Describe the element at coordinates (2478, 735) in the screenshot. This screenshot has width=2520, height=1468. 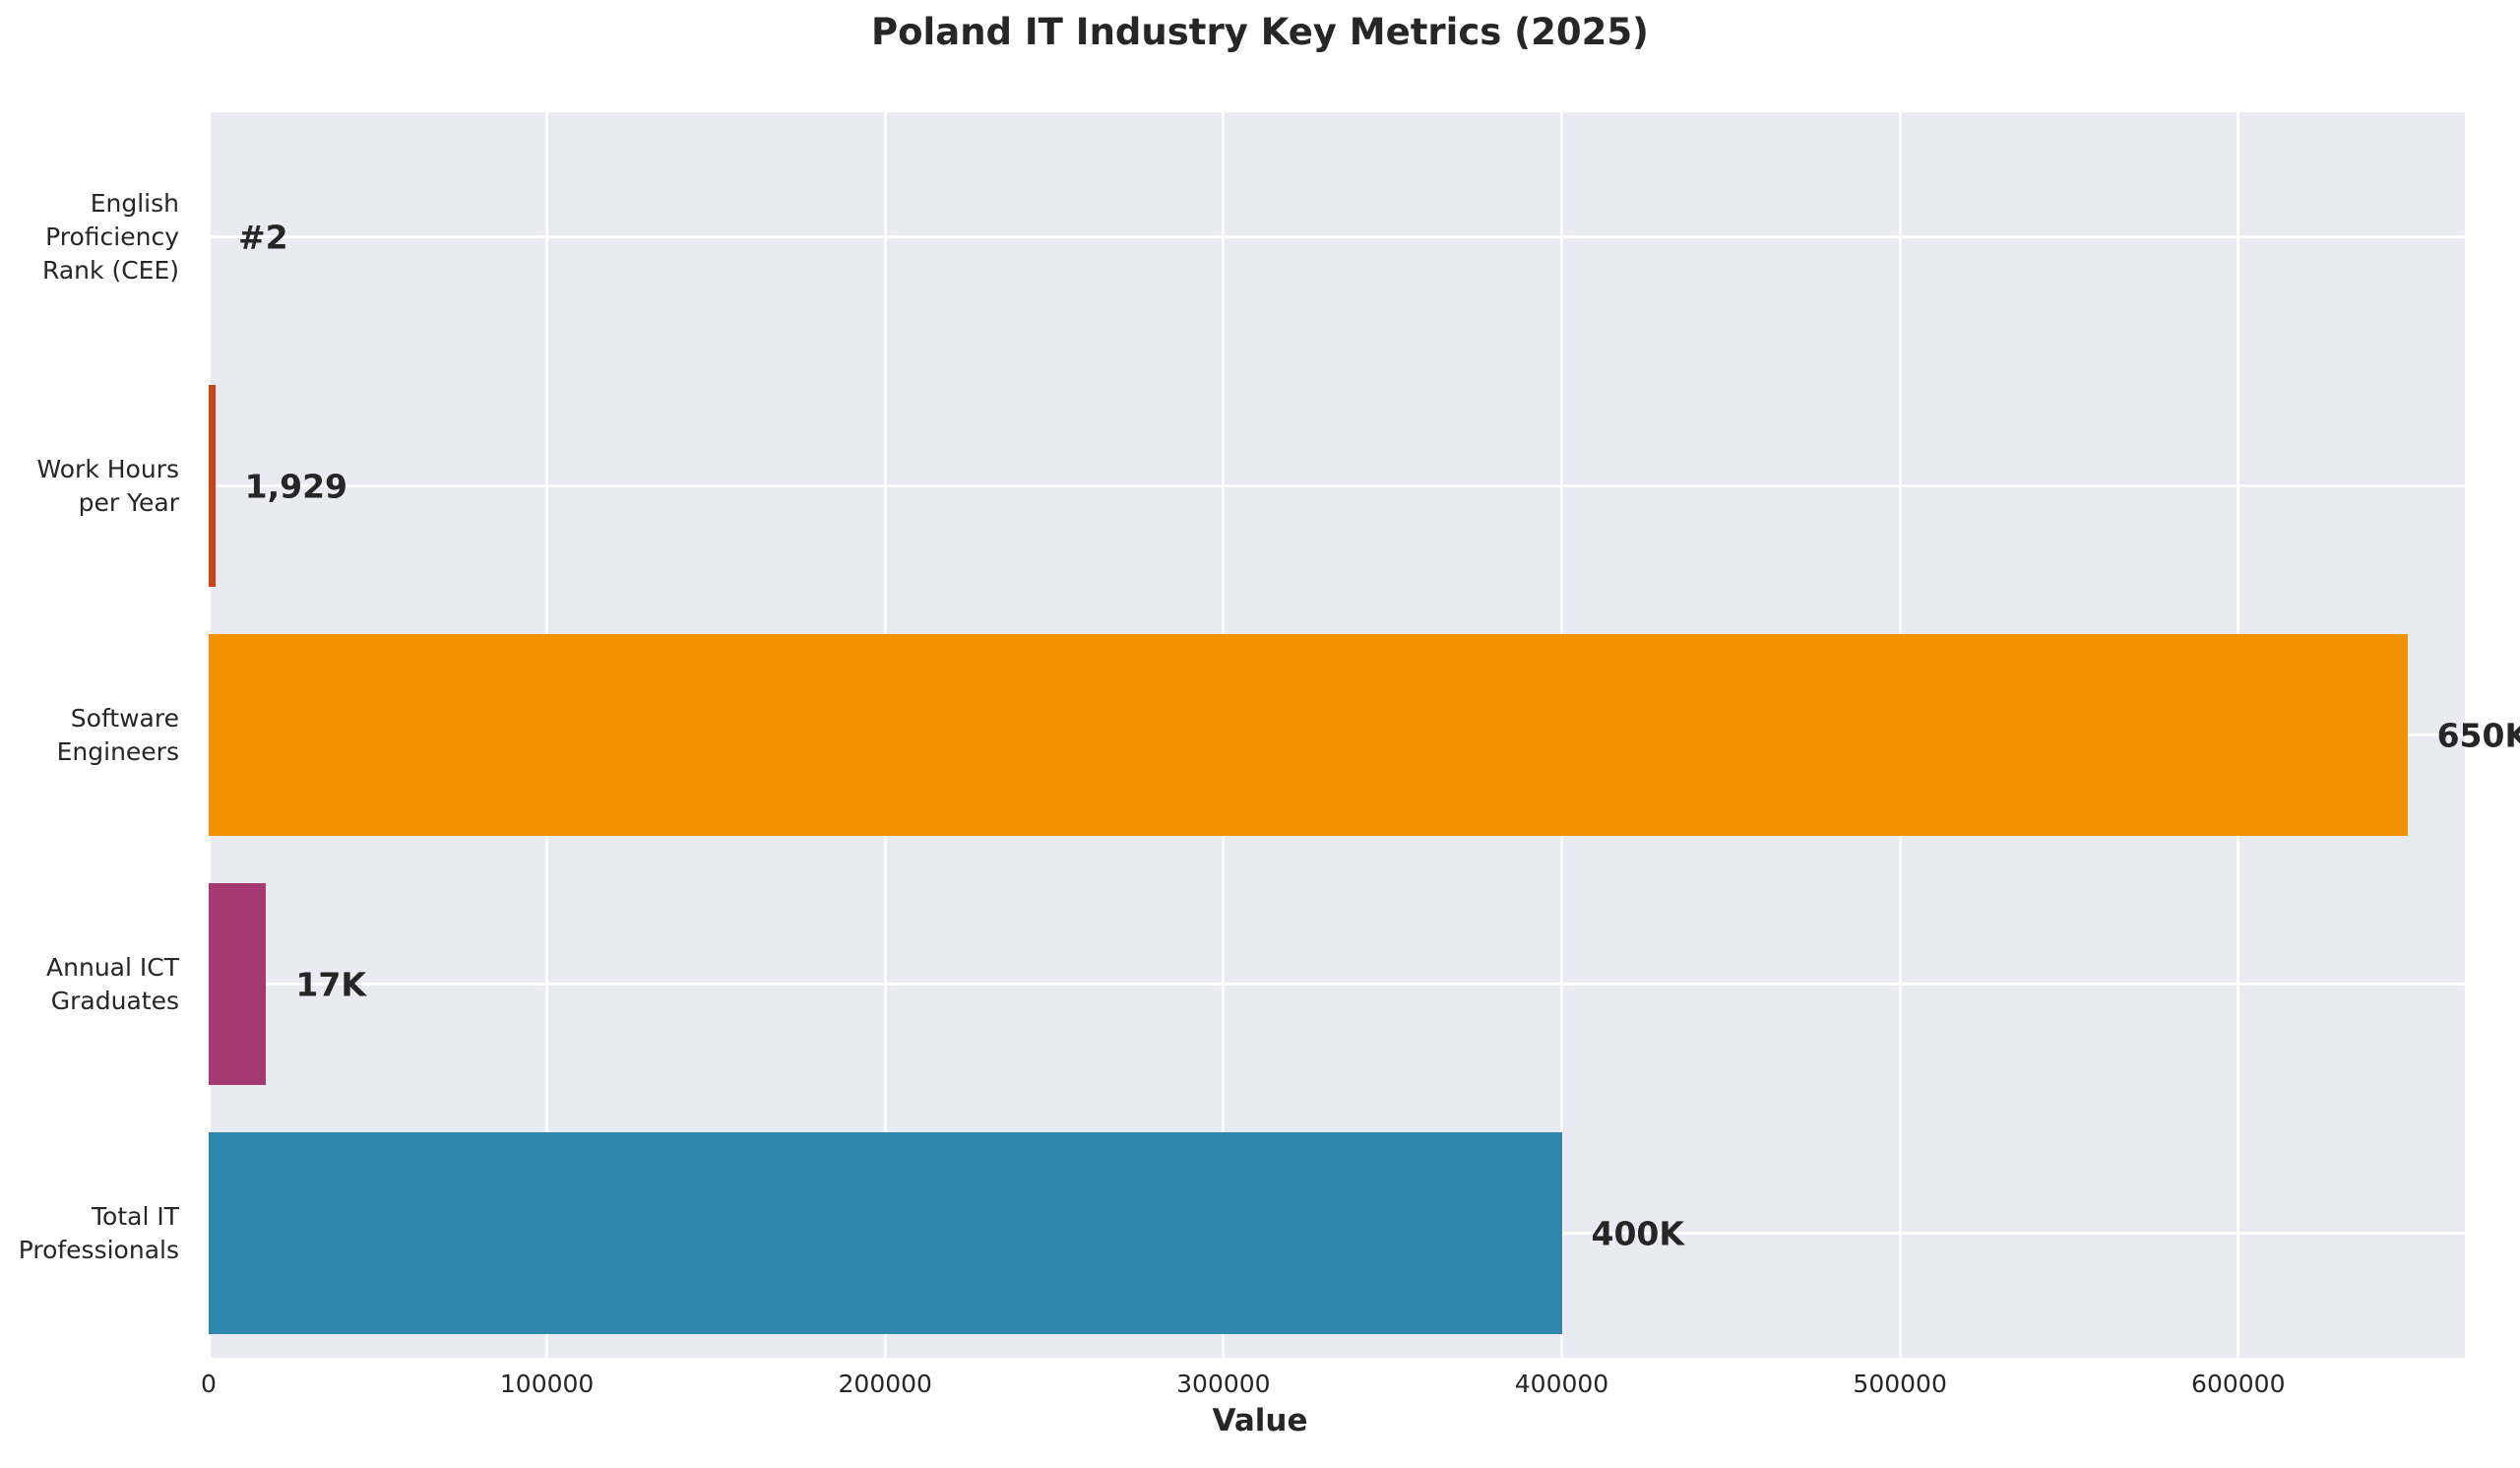
I see `value-label-3: 650K` at that location.